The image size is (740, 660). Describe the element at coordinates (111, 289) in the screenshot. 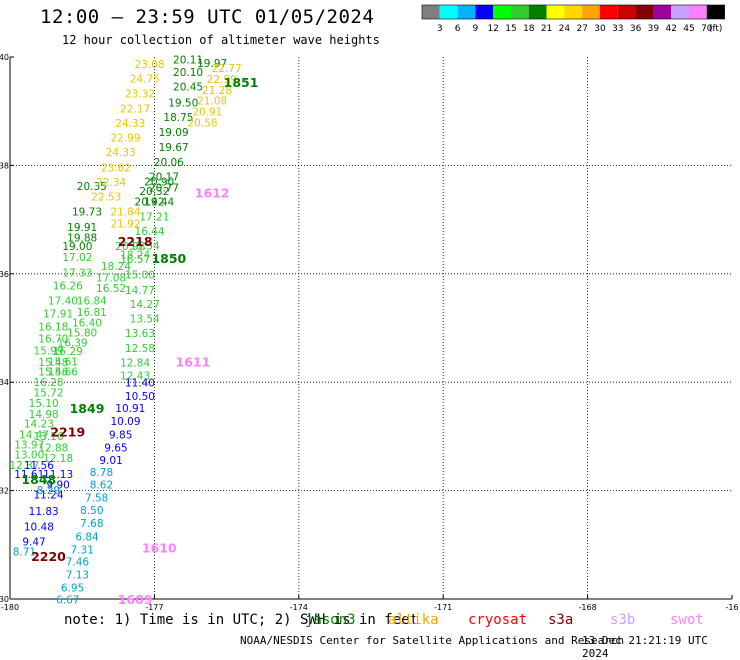

I see `wave-height-value: 16.52` at that location.